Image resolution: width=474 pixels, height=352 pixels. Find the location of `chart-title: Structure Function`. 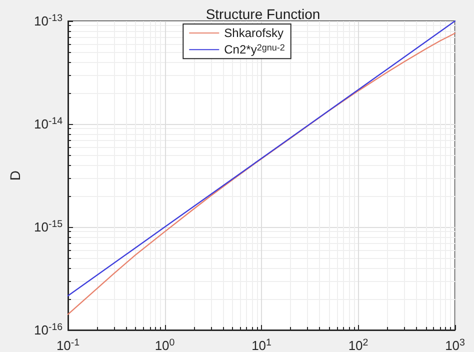

chart-title: Structure Function is located at coordinates (263, 14).